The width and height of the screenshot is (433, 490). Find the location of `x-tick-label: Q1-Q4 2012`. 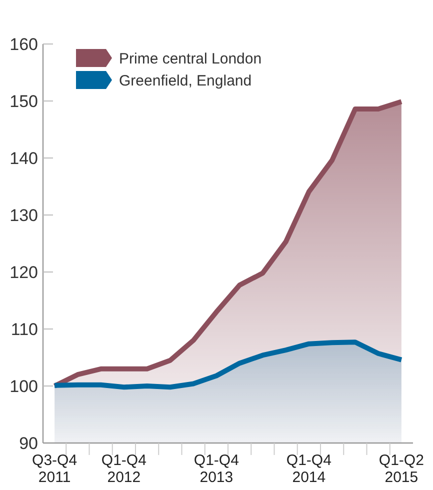

x-tick-label: Q1-Q4 2012 is located at coordinates (123, 469).